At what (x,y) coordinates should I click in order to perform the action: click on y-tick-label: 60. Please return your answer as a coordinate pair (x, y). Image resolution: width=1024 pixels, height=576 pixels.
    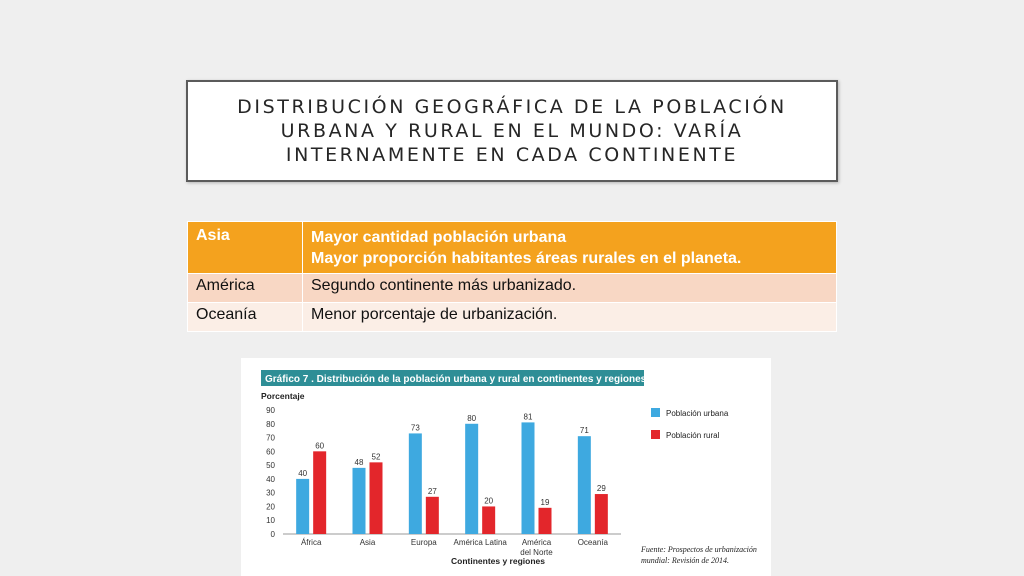
    Looking at the image, I should click on (270, 451).